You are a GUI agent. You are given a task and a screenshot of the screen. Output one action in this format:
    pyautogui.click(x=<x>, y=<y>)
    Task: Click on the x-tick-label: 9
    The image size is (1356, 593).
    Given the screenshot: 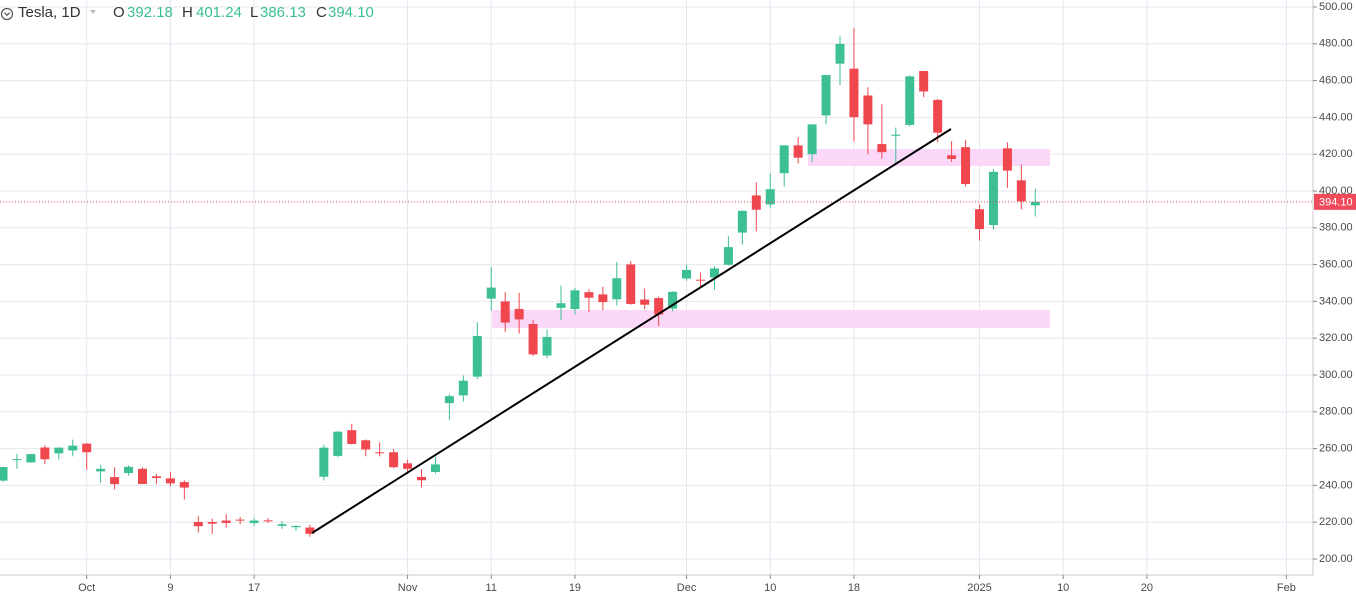 What is the action you would take?
    pyautogui.click(x=170, y=587)
    